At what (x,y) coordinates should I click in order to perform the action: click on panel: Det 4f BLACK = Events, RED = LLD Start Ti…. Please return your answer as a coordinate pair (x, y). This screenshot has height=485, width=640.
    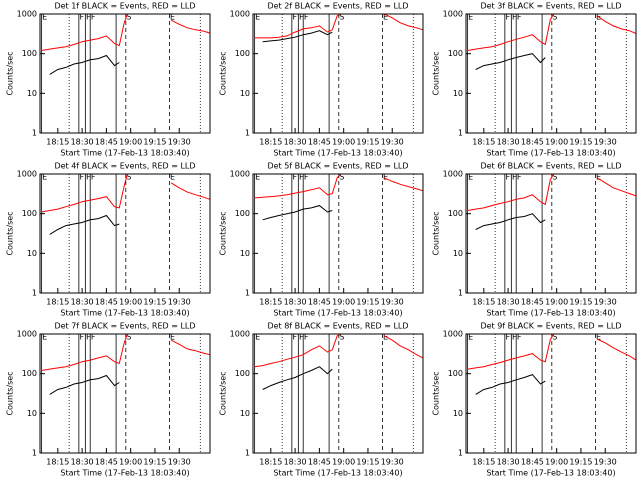
    Looking at the image, I should click on (108, 240).